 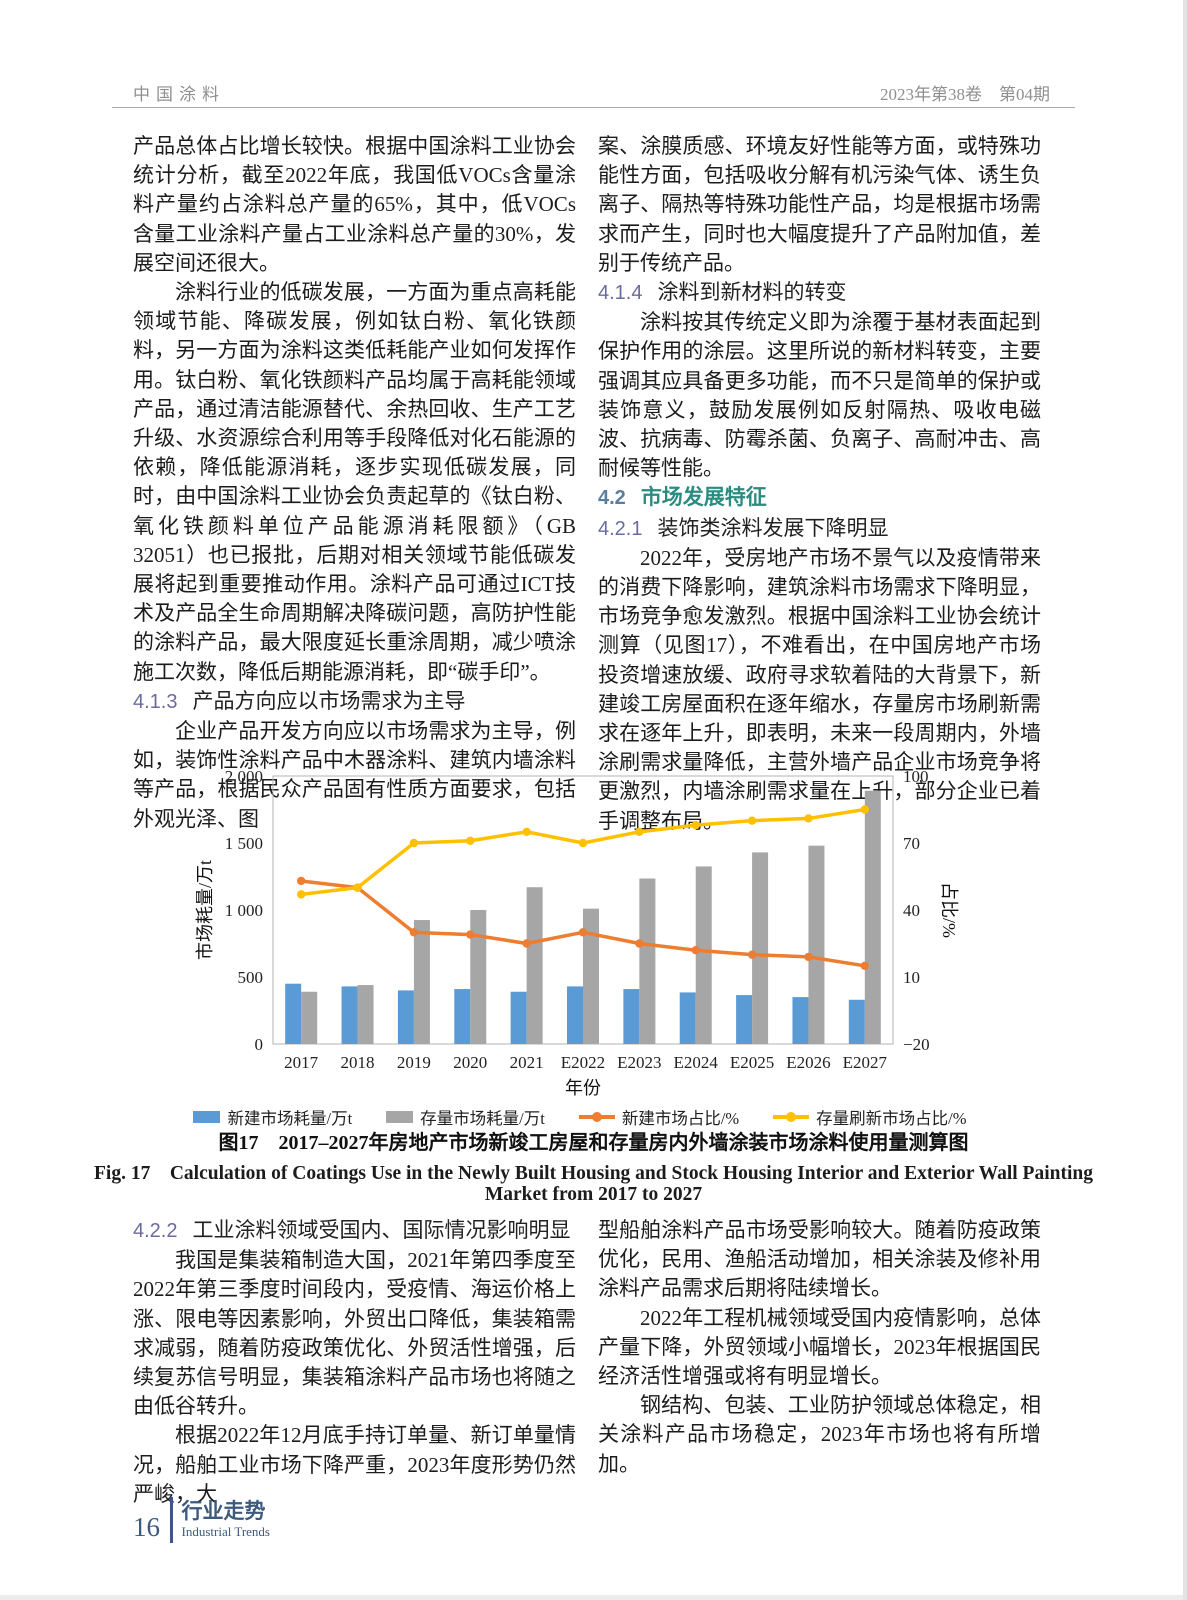 I want to click on x-axis-tick: E2022, so click(x=583, y=1062).